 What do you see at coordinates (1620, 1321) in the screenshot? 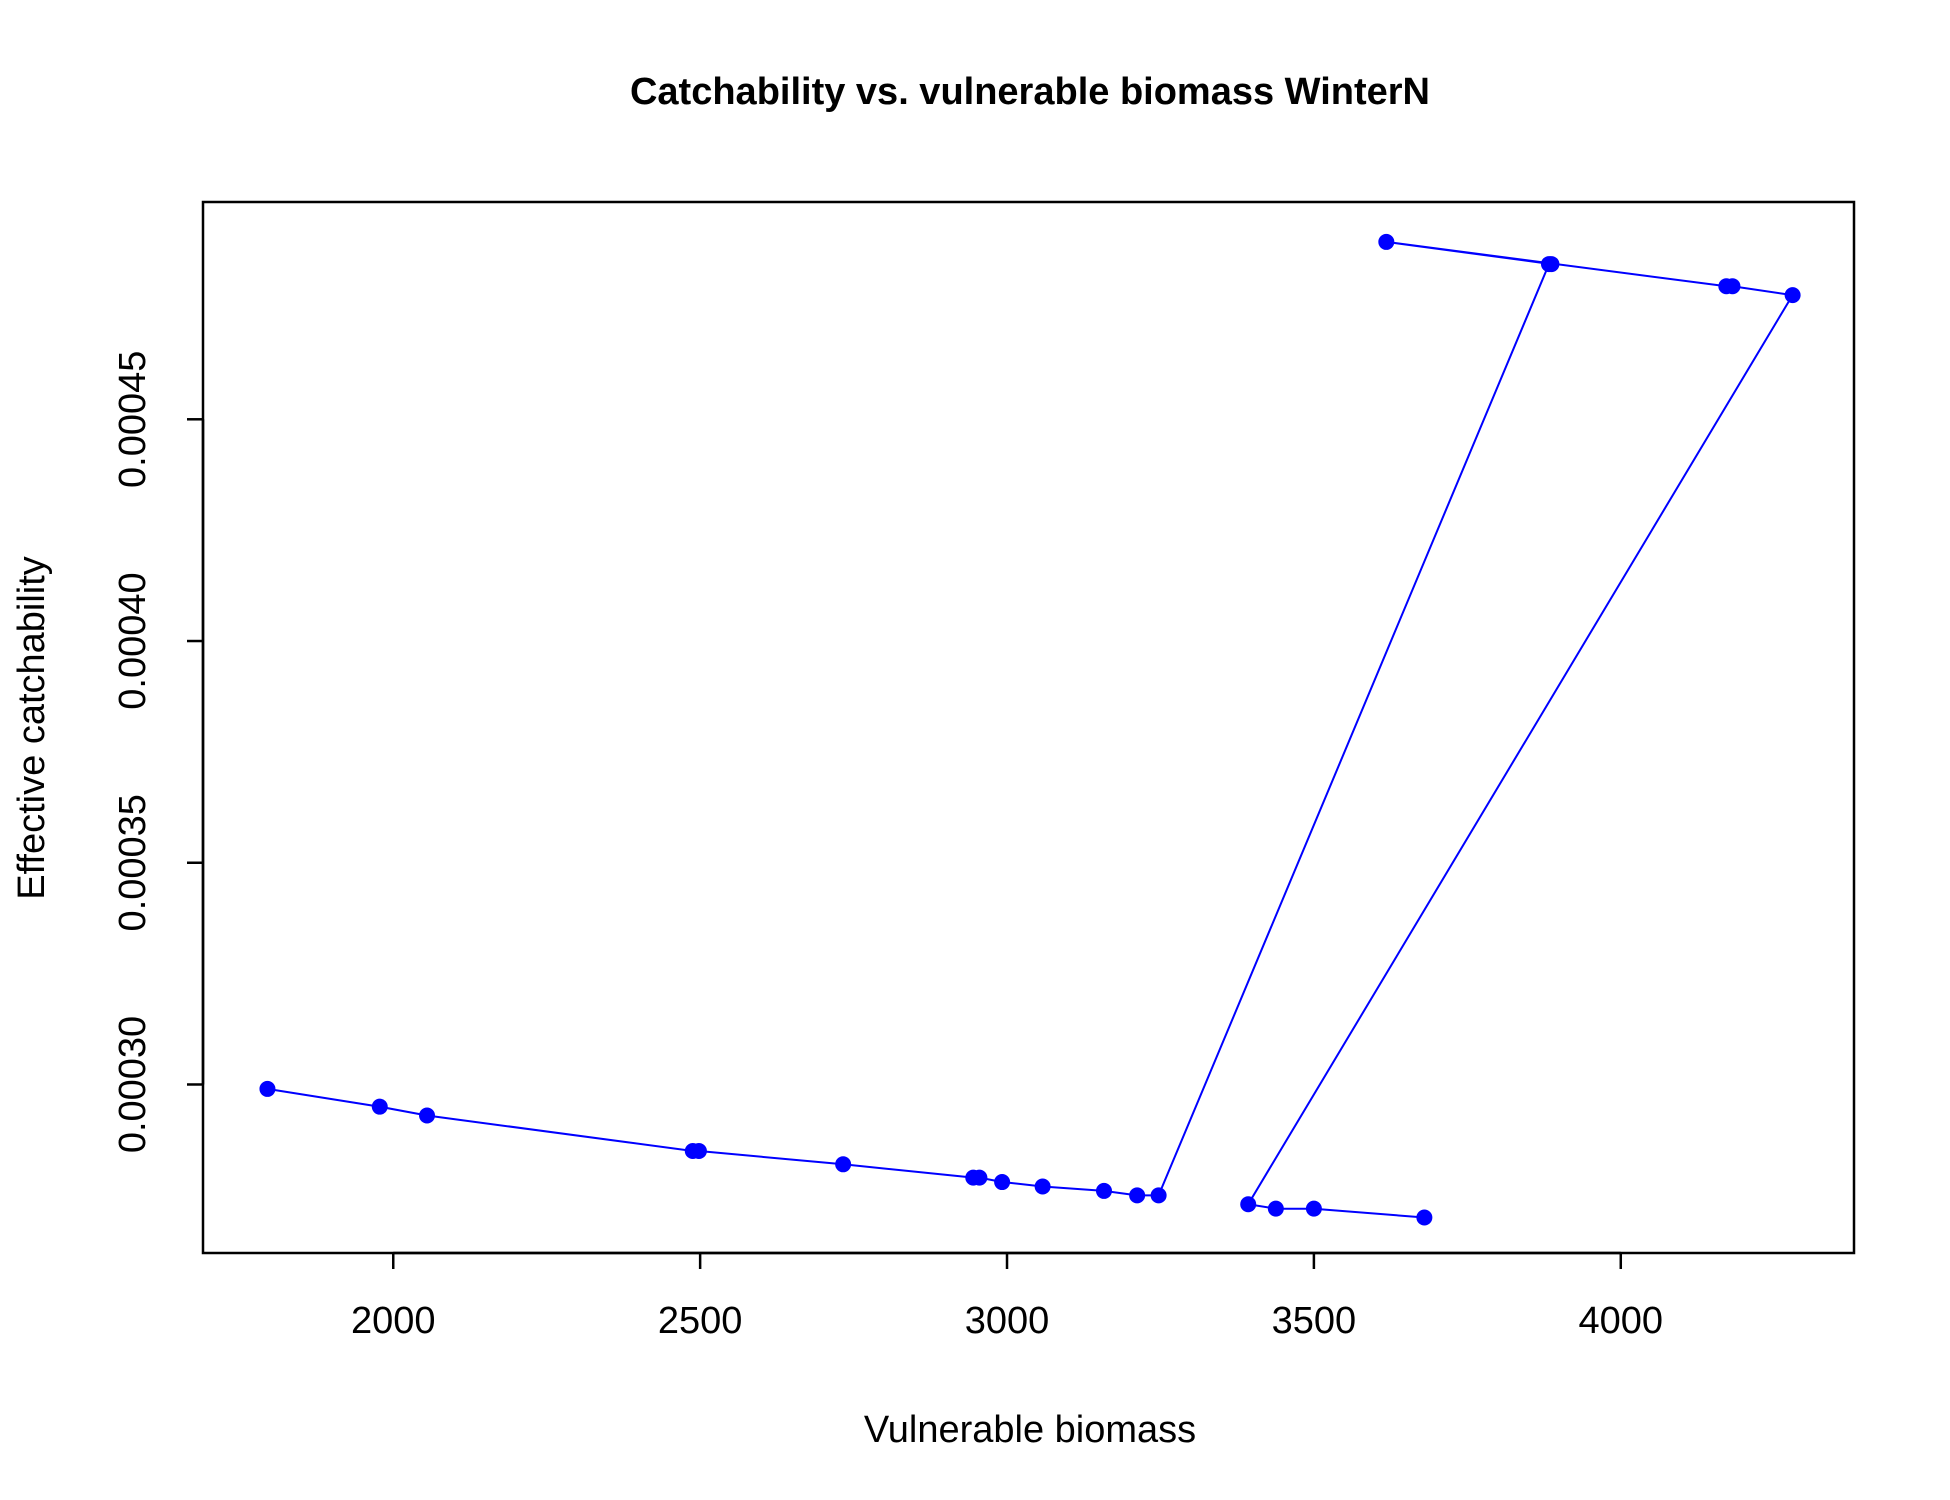
I see `x-tick-label: 4000` at bounding box center [1620, 1321].